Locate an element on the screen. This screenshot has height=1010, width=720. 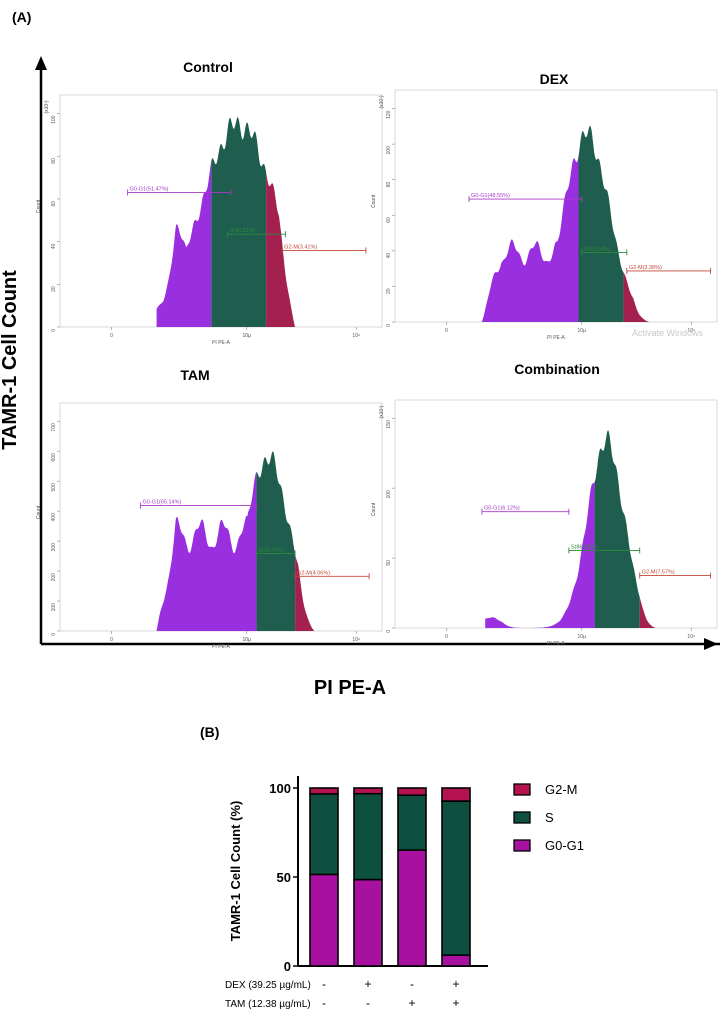
treatment-row-label: TAM (12.38 µg/mL) is located at coordinates (268, 1004).